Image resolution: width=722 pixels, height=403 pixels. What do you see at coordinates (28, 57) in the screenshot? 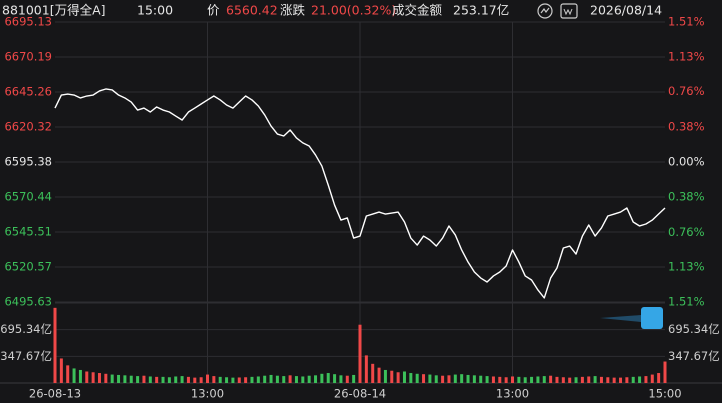
I see `y-tick-label: 6670.19` at bounding box center [28, 57].